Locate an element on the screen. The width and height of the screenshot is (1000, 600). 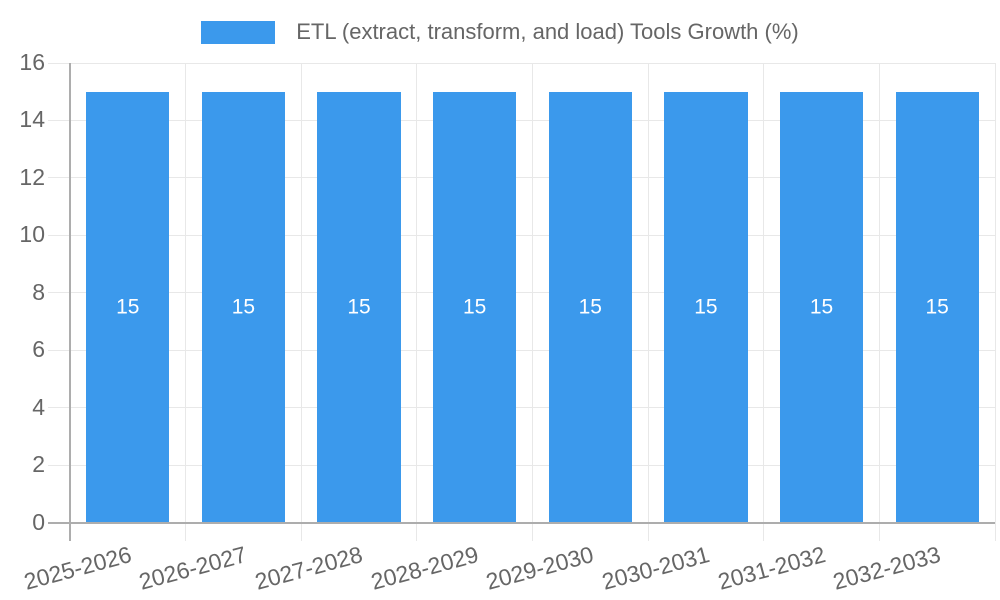
x-axis-tick-label: 2030-2031 is located at coordinates (656, 568).